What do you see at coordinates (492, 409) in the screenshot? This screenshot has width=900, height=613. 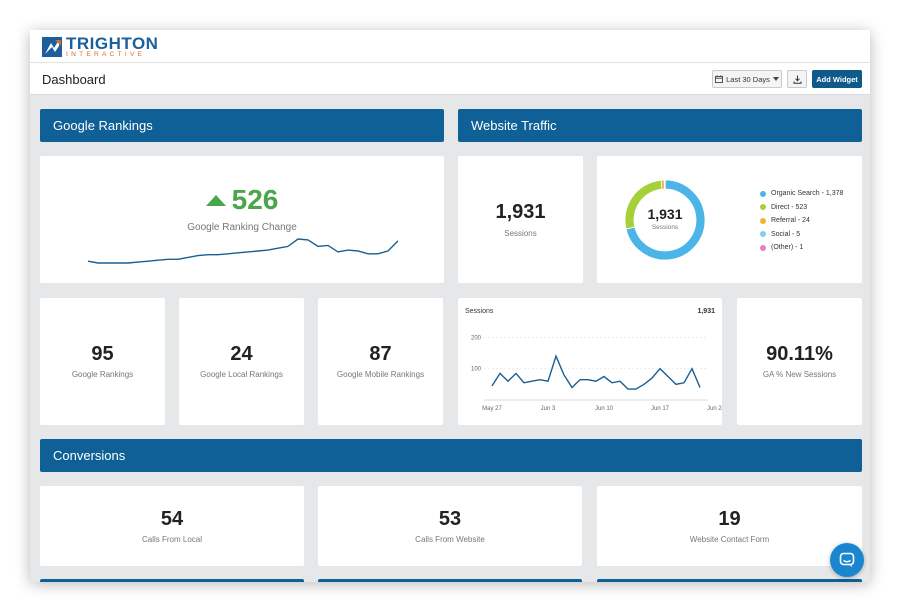 I see `x-tick-label: May 27` at bounding box center [492, 409].